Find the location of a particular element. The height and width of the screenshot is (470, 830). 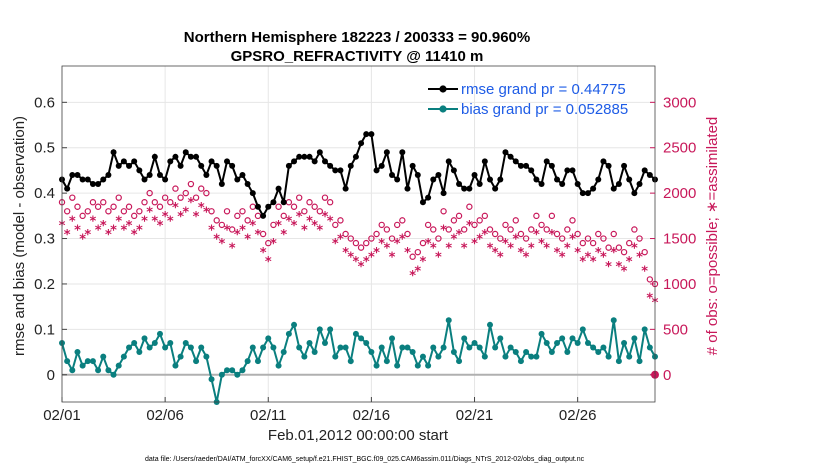

left-tick-label: 0.3 is located at coordinates (44, 239).